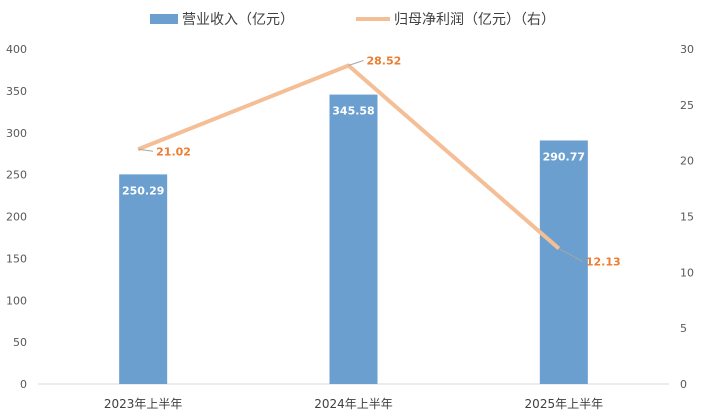  What do you see at coordinates (16, 300) in the screenshot?
I see `left-axis-tick-label: 100` at bounding box center [16, 300].